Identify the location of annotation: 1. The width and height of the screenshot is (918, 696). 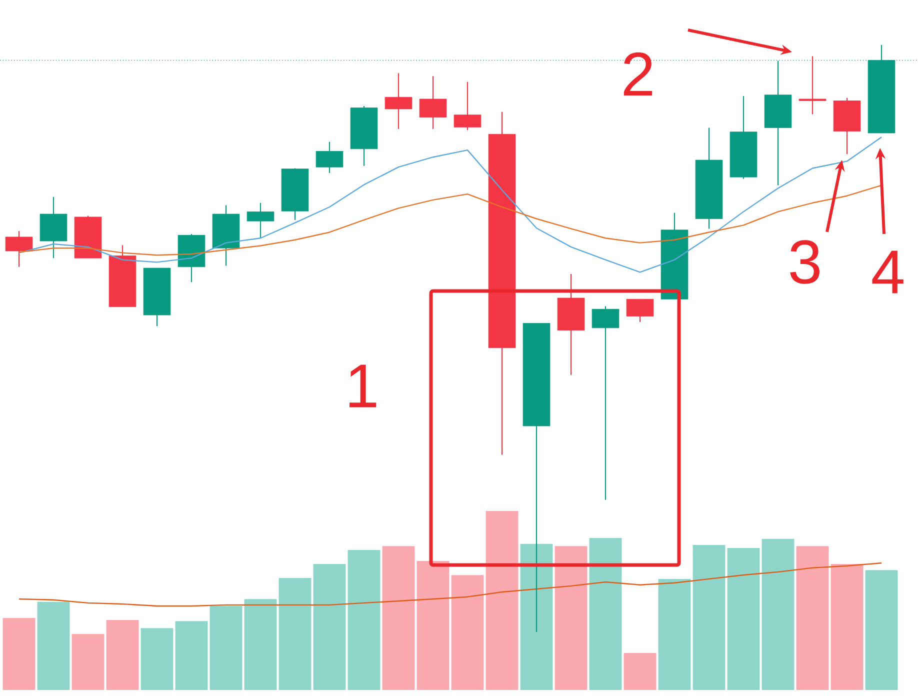
(363, 386).